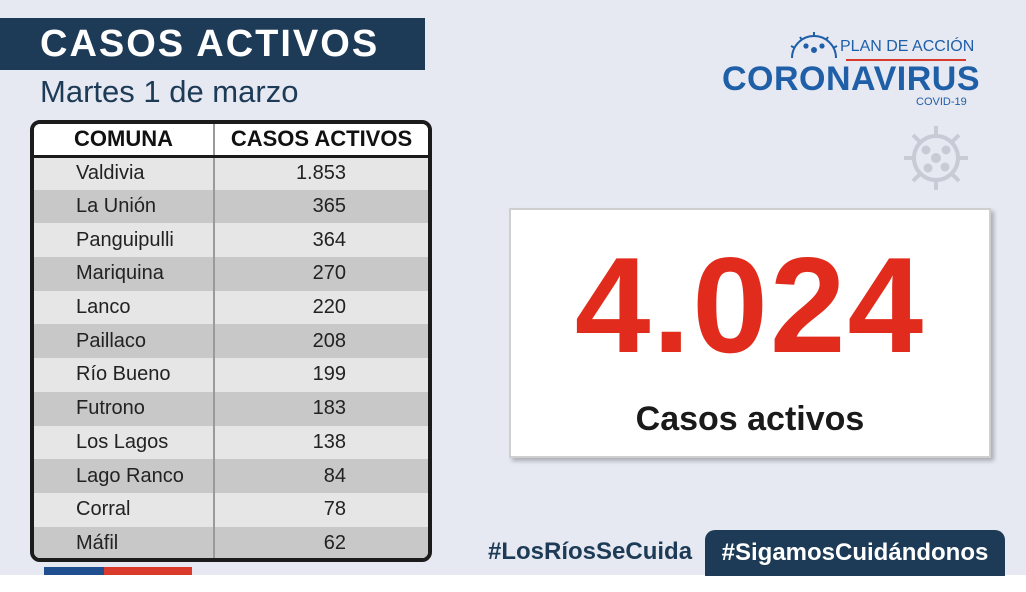  Describe the element at coordinates (321, 173) in the screenshot. I see `casos-cell: 1.853` at that location.